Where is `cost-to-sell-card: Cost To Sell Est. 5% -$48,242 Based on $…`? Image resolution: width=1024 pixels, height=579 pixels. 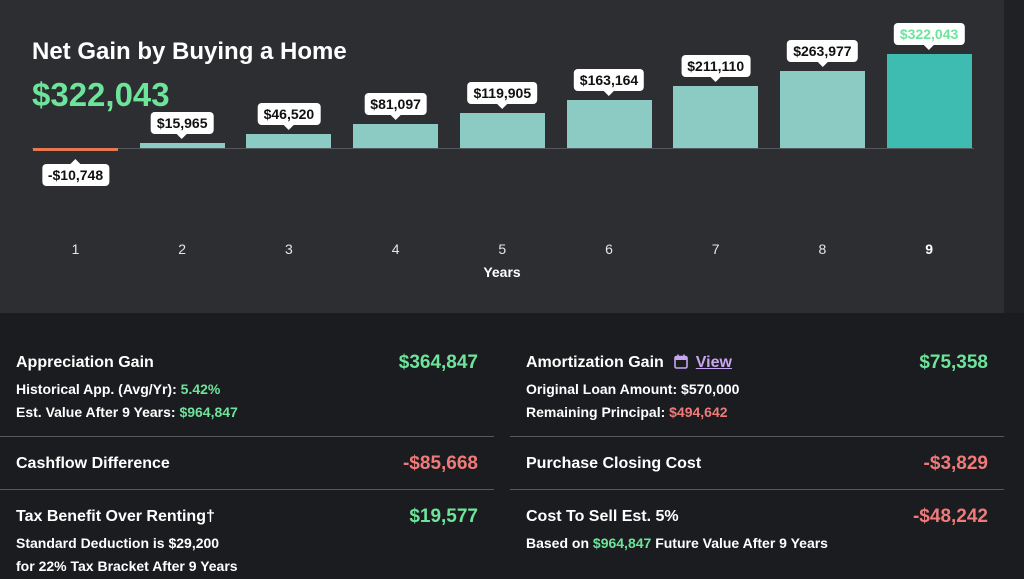
cost-to-sell-card: Cost To Sell Est. 5% -$48,242 Based on $… is located at coordinates (757, 532).